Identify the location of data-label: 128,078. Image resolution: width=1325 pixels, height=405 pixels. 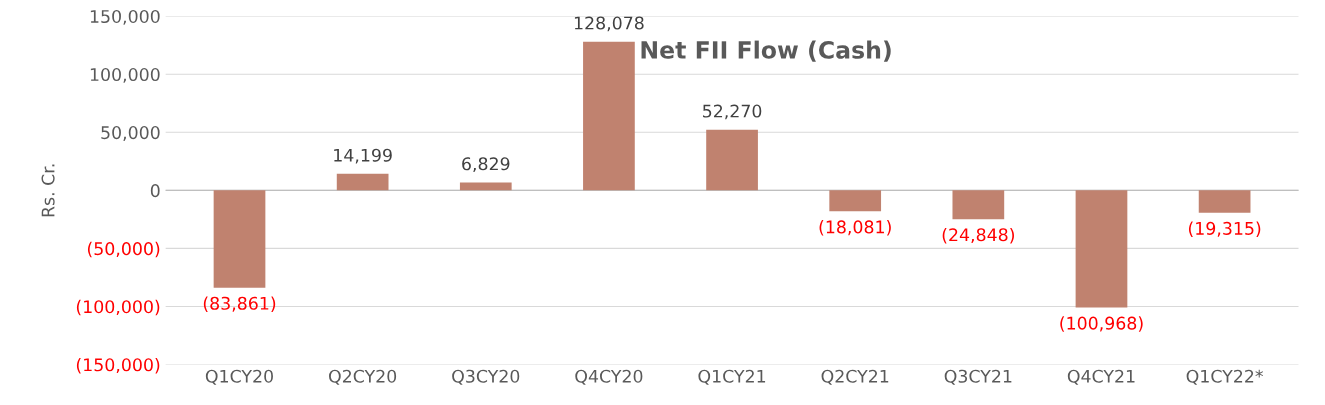
(609, 24).